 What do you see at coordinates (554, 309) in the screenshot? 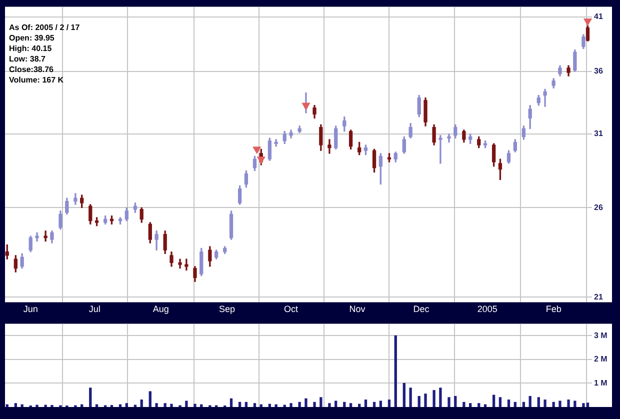
I see `x-tick-label: Feb` at bounding box center [554, 309].